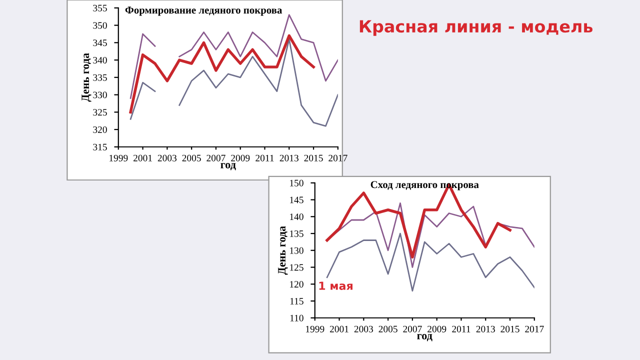 Image resolution: width=640 pixels, height=360 pixels. What do you see at coordinates (203, 11) in the screenshot?
I see `chart-title: Формирование ледяного покрова` at bounding box center [203, 11].